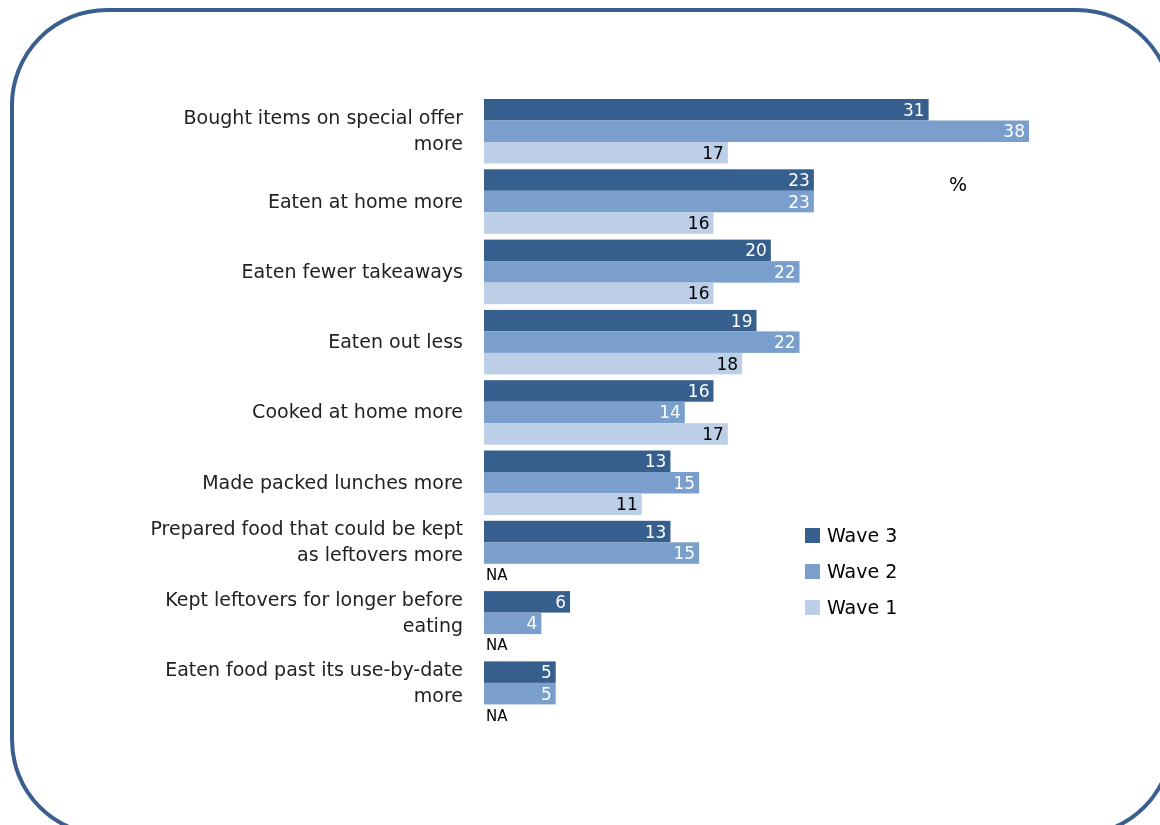 This screenshot has width=1160, height=825. What do you see at coordinates (357, 410) in the screenshot?
I see `y-tick-label: Cooked at home more` at bounding box center [357, 410].